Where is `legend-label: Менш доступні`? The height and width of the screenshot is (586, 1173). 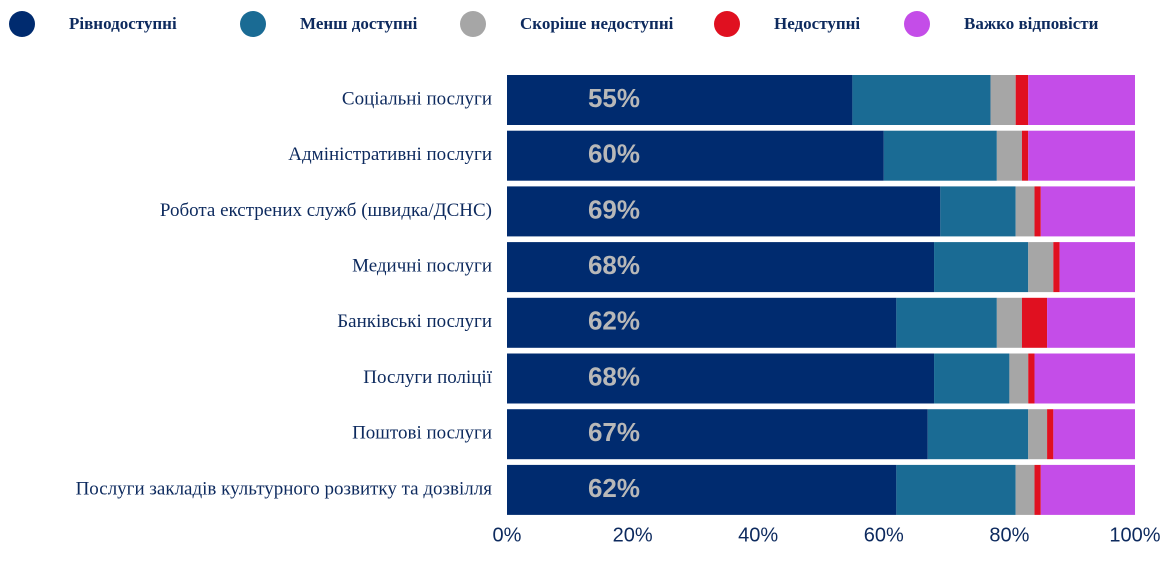
legend-label: Менш доступні is located at coordinates (359, 23).